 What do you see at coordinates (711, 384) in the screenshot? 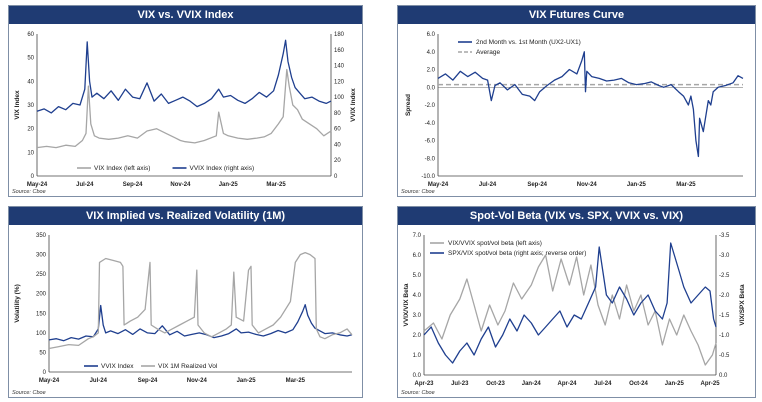
I see `x-tick-label: Apr-25` at bounding box center [711, 384].